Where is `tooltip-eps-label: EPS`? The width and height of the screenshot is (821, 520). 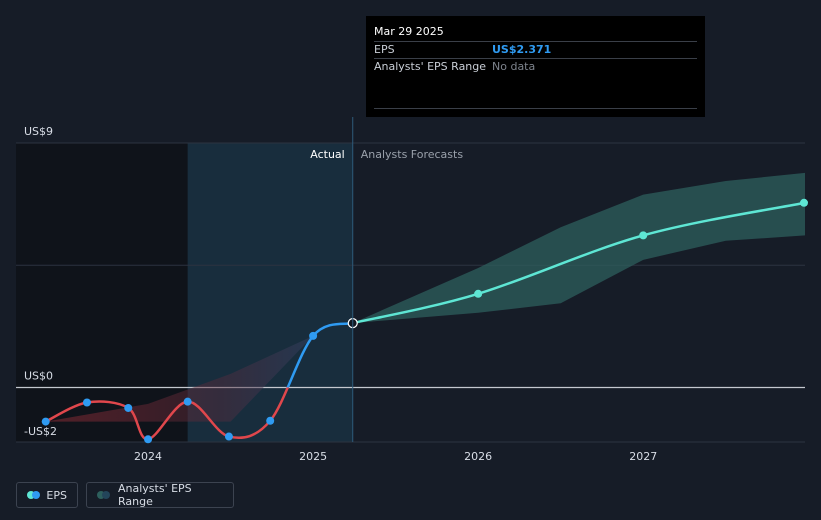 tooltip-eps-label: EPS is located at coordinates (384, 49).